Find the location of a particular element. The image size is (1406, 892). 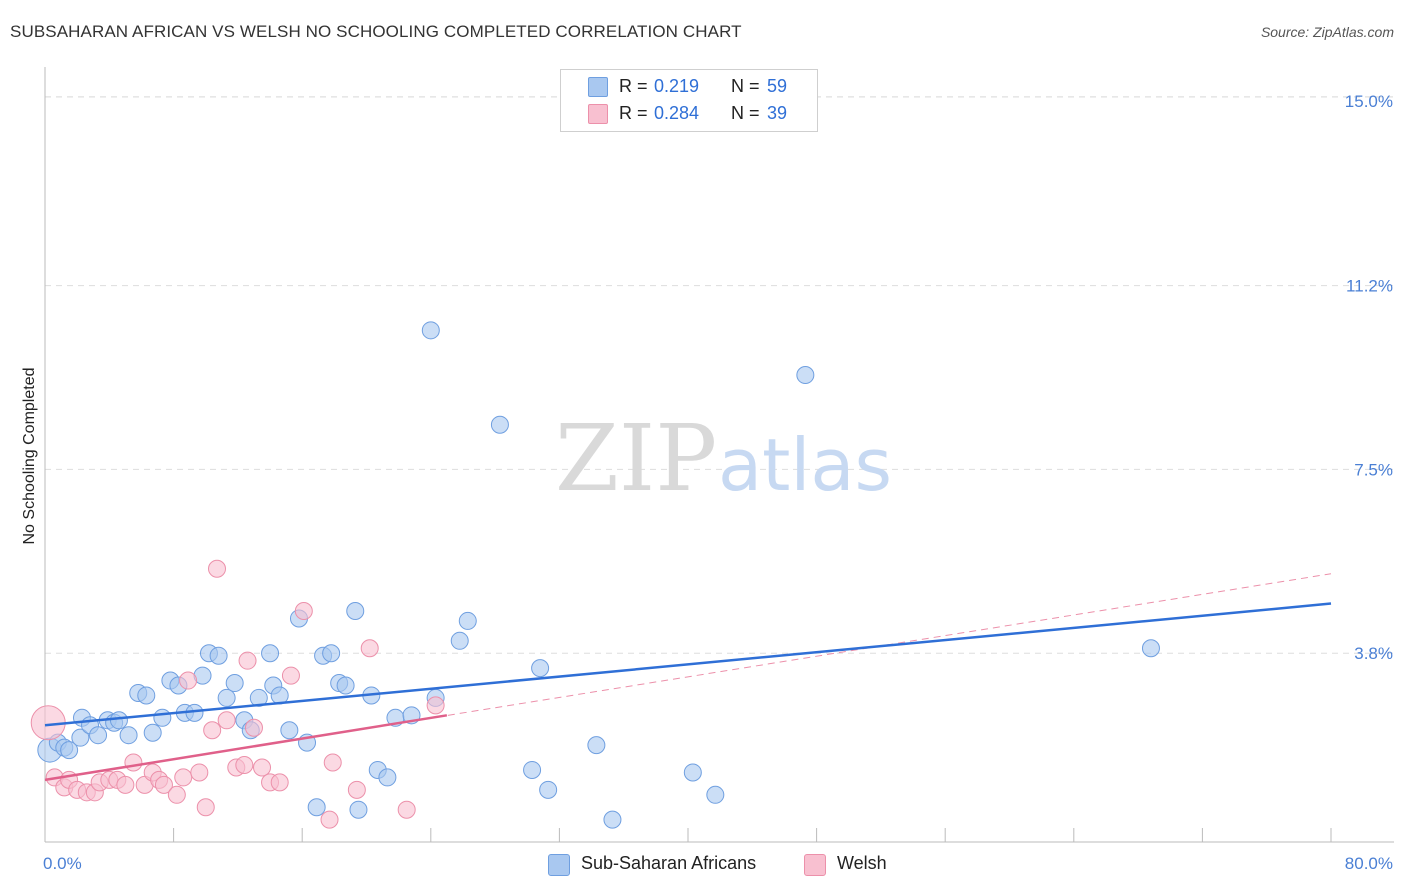

legend-r-value: 0.284 is located at coordinates (677, 113).